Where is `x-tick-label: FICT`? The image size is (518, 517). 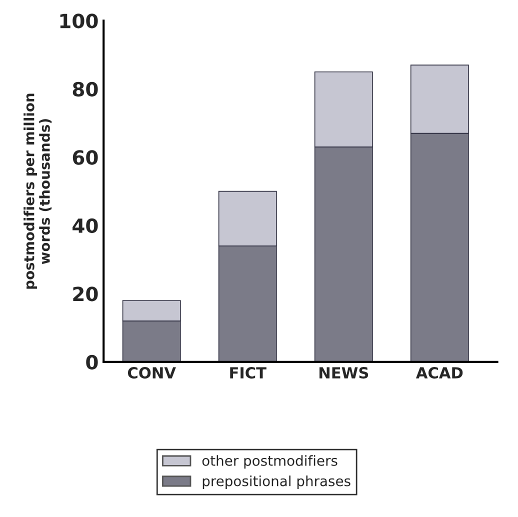
x-tick-label: FICT is located at coordinates (248, 373).